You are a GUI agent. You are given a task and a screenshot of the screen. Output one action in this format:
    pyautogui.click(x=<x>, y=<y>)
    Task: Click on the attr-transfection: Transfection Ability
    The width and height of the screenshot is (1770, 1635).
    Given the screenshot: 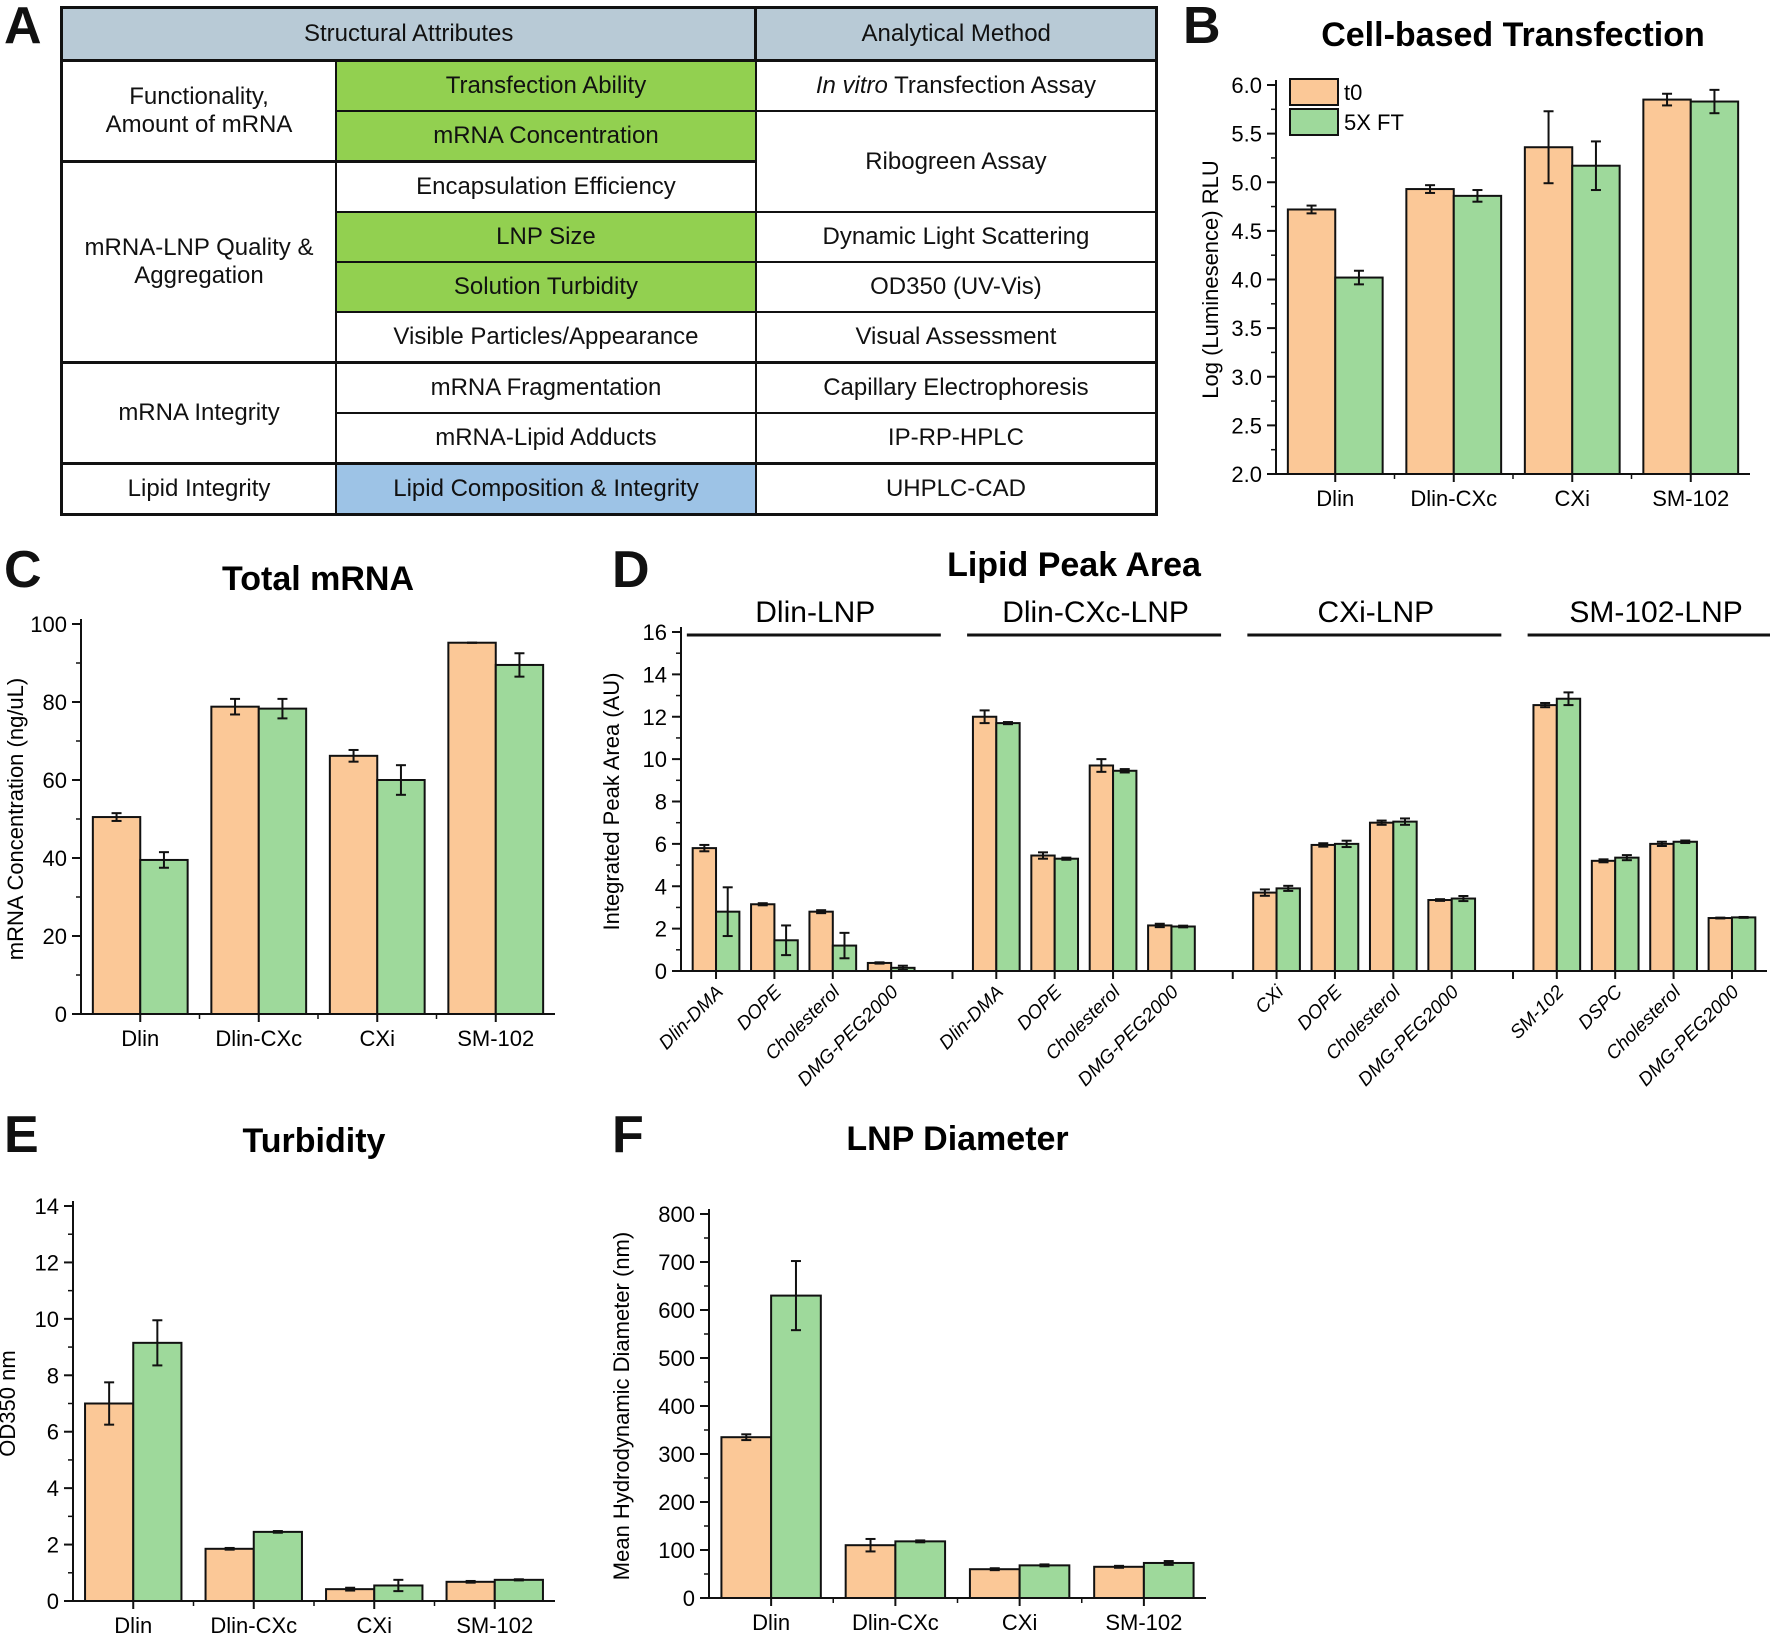 What is the action you would take?
    pyautogui.click(x=546, y=85)
    